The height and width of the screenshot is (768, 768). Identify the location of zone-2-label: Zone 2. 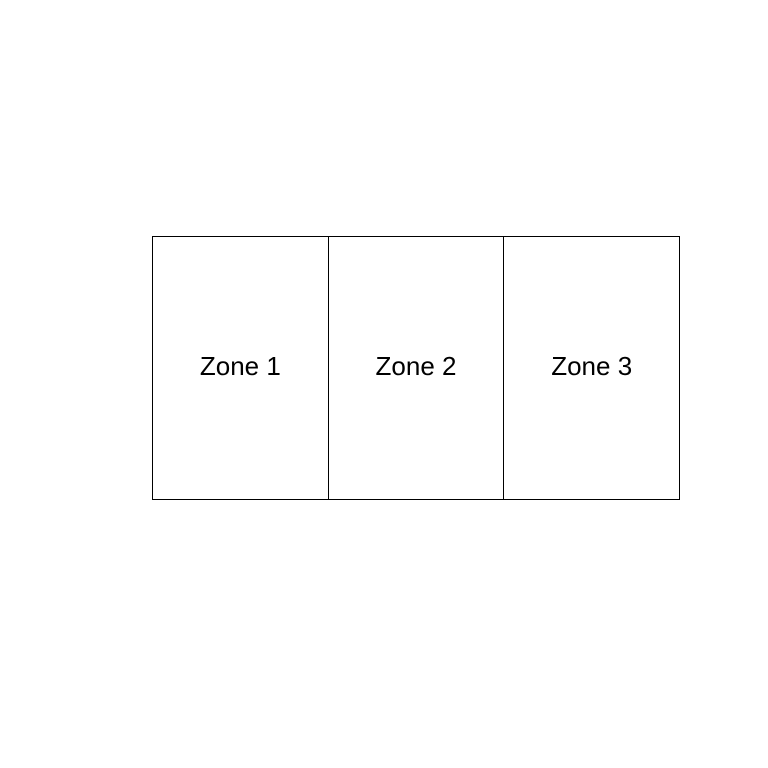
(416, 366).